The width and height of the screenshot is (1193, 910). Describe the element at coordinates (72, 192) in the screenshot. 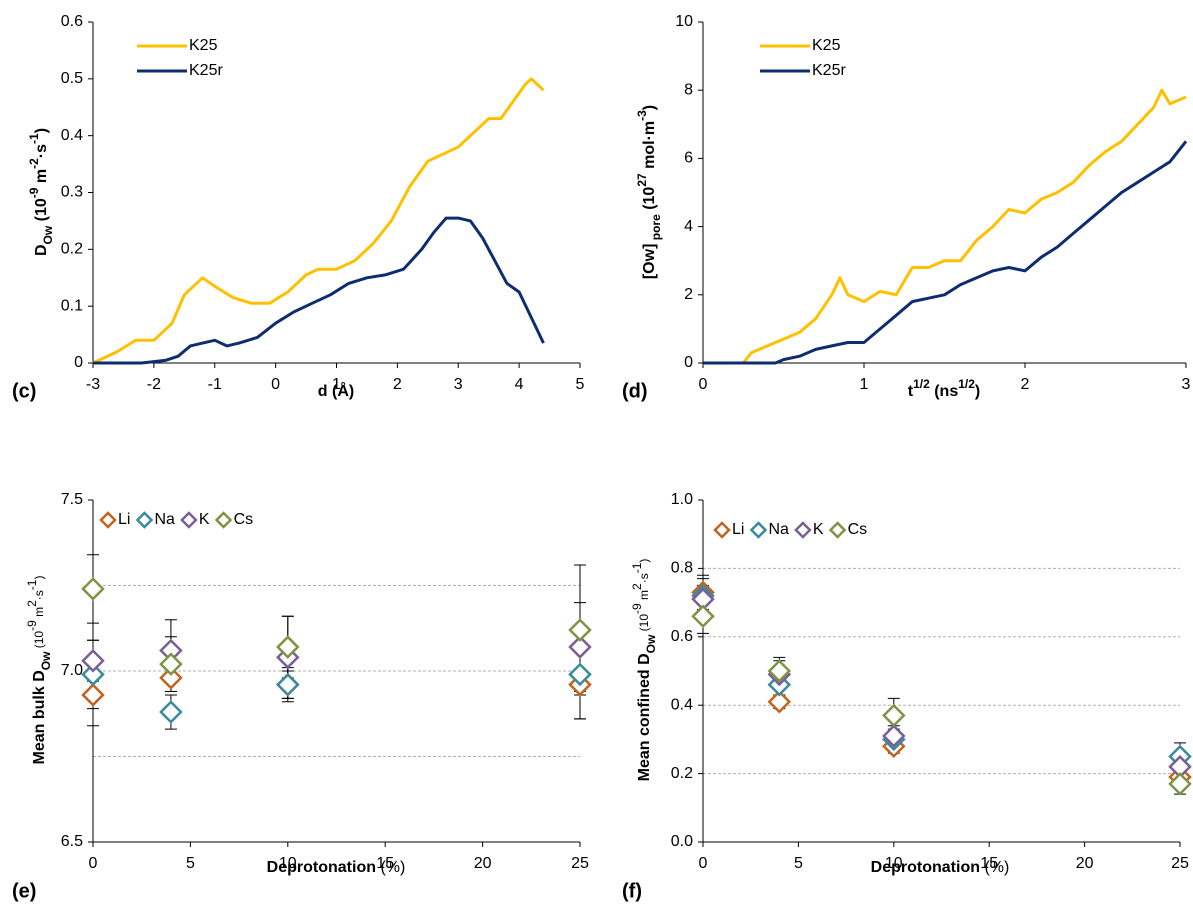

I see `y-tick-label: 0.3` at that location.